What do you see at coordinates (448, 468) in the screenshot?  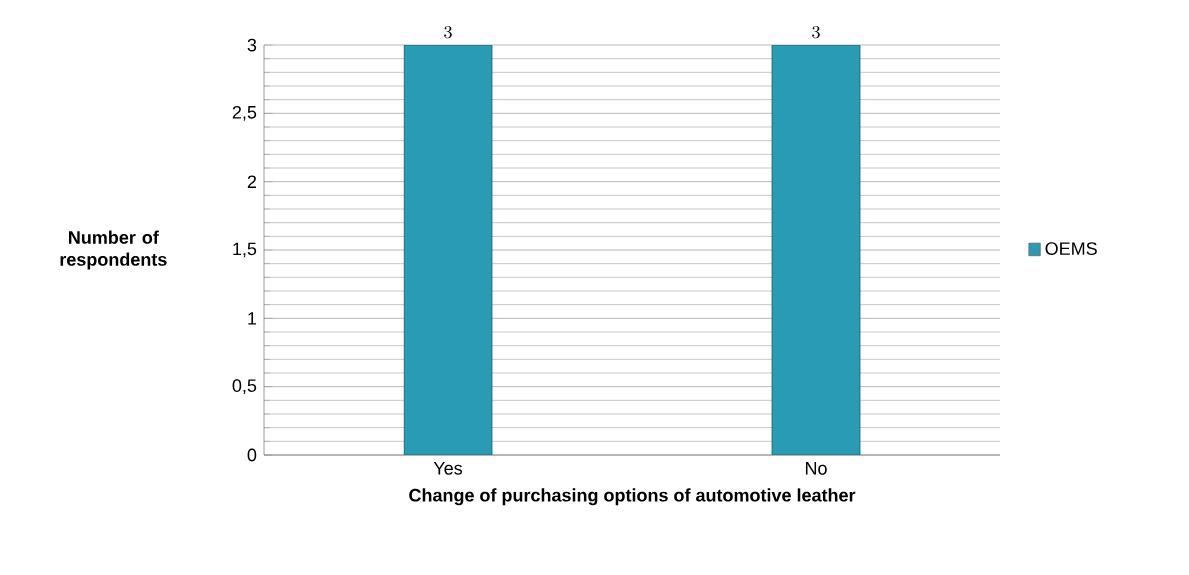 I see `x-tick-label: Yes` at bounding box center [448, 468].